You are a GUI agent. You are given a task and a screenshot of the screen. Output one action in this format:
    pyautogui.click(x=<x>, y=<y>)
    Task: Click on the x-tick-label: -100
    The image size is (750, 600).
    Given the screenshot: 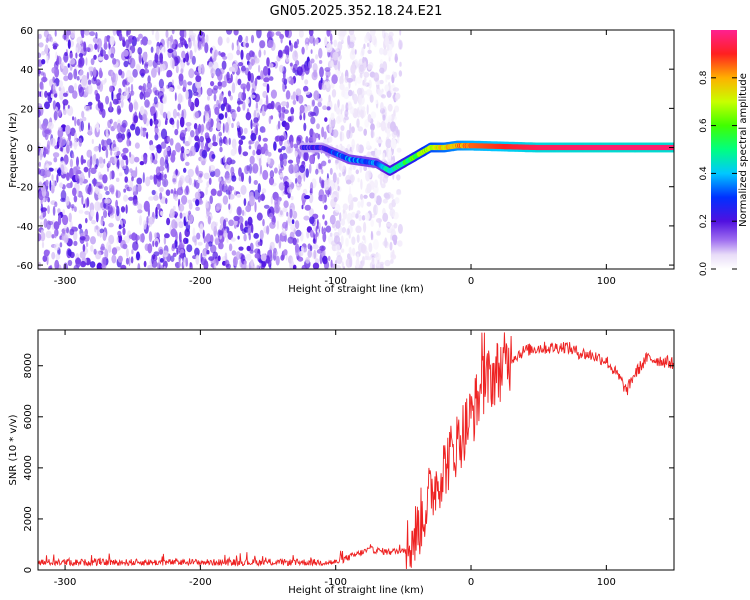 What is the action you would take?
    pyautogui.click(x=335, y=281)
    